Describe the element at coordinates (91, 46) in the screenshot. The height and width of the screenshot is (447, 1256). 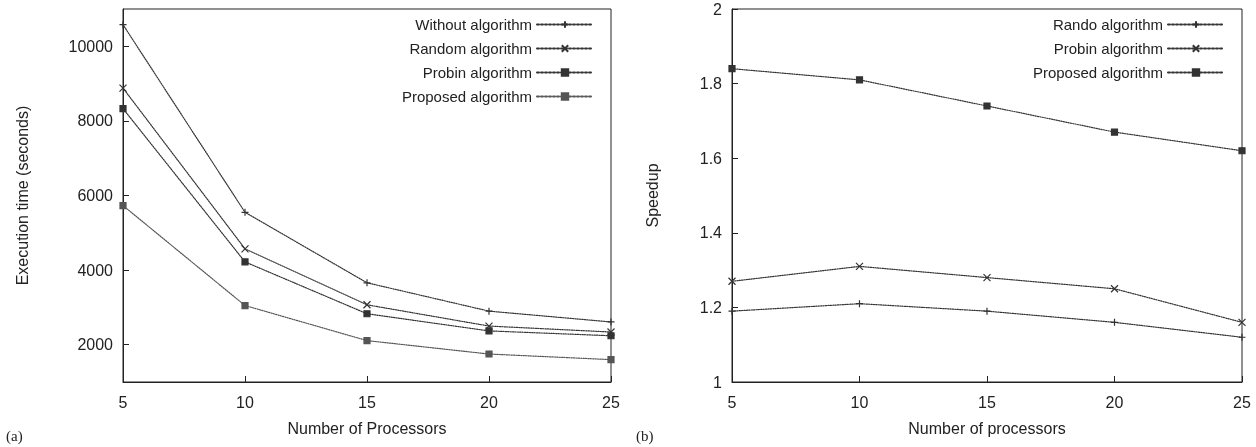
I see `y-tick-label: 10000` at that location.